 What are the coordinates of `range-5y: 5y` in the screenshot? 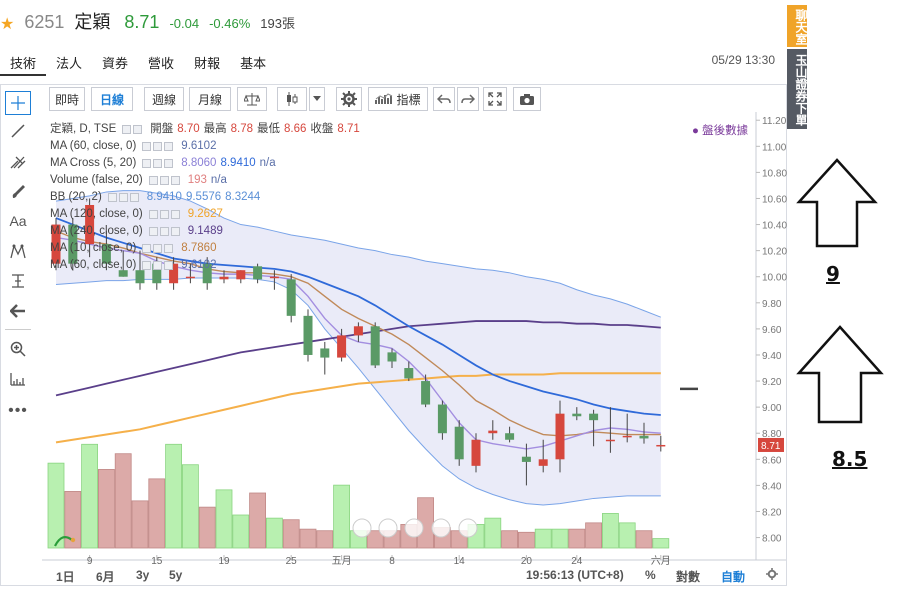 It's located at (176, 575).